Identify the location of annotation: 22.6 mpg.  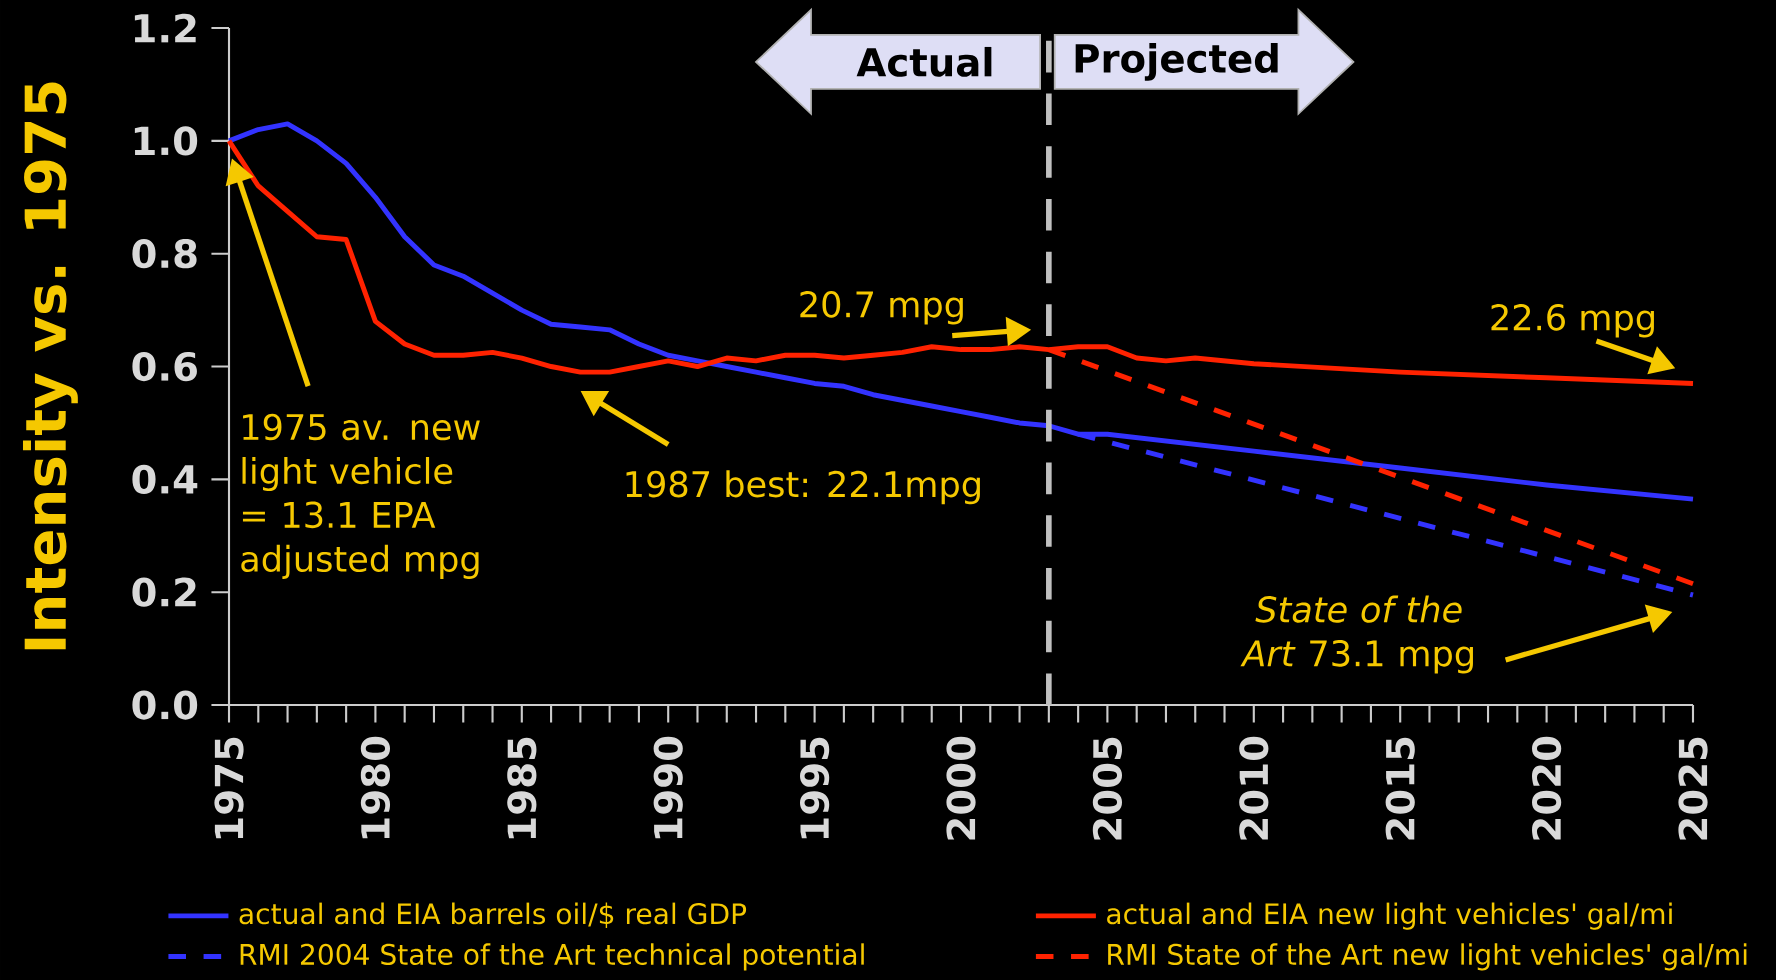
(1572, 321).